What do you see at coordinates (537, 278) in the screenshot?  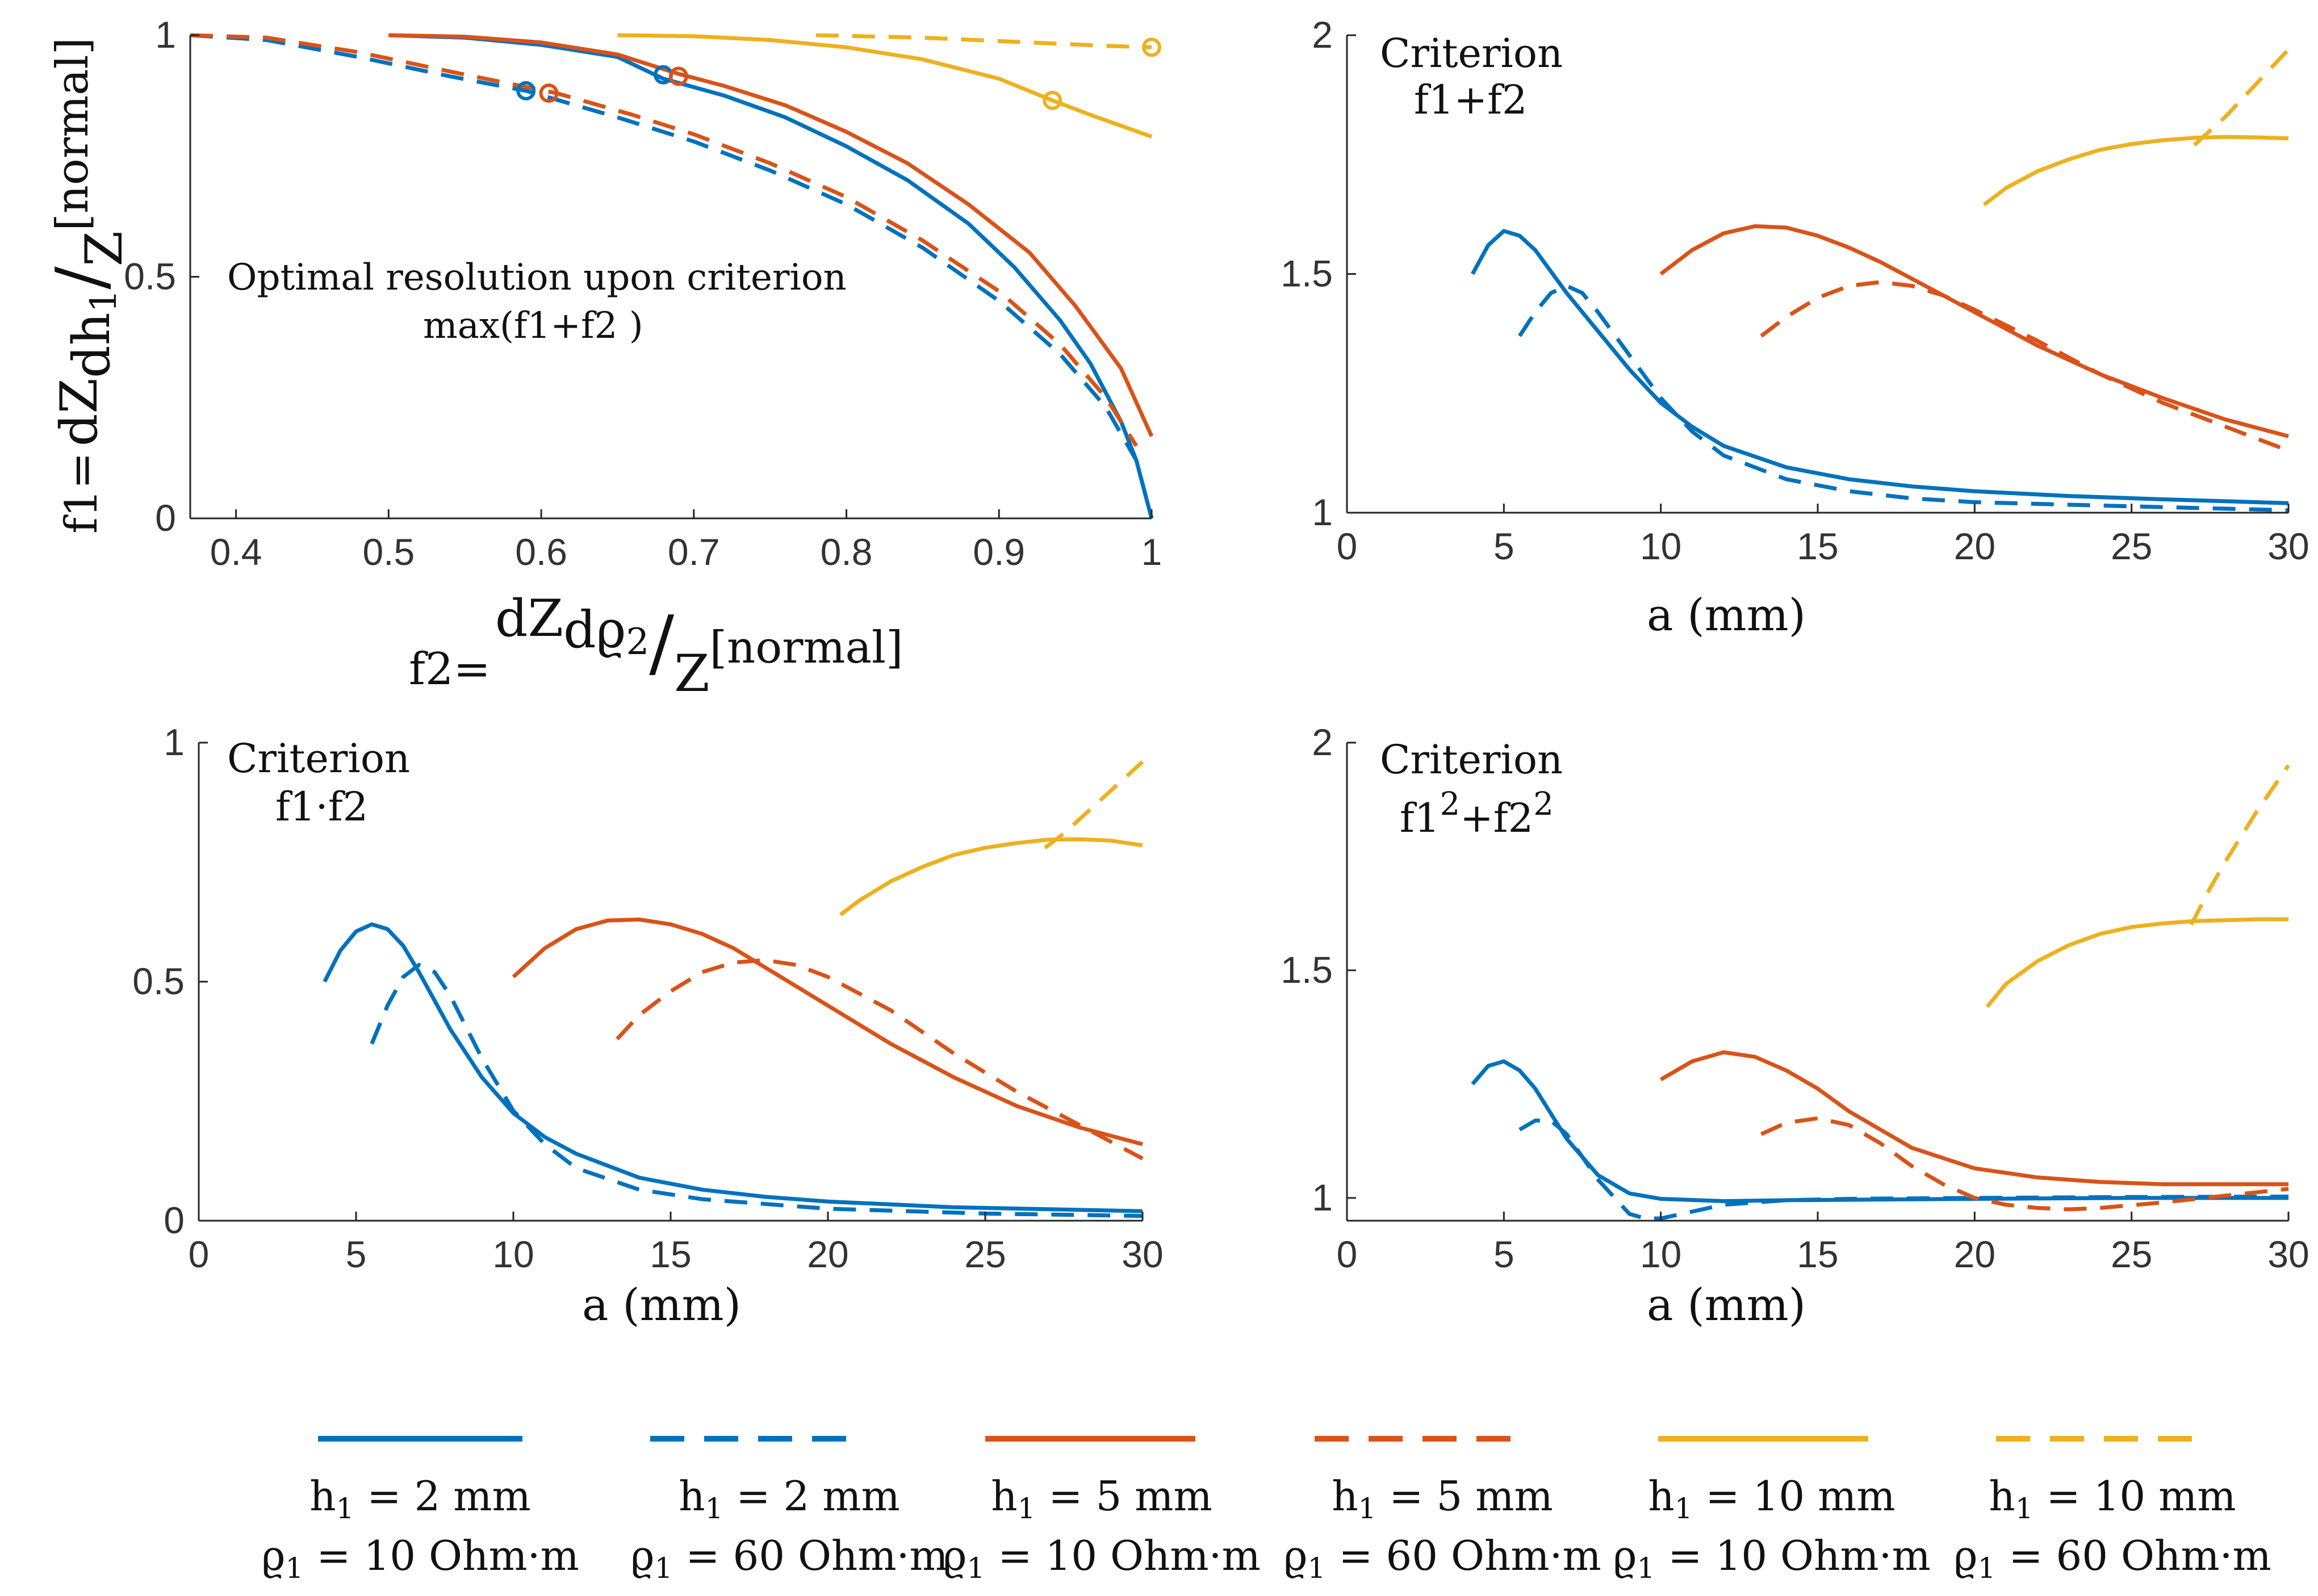 I see `annotation-line1: Optimal resolution upon criterion` at bounding box center [537, 278].